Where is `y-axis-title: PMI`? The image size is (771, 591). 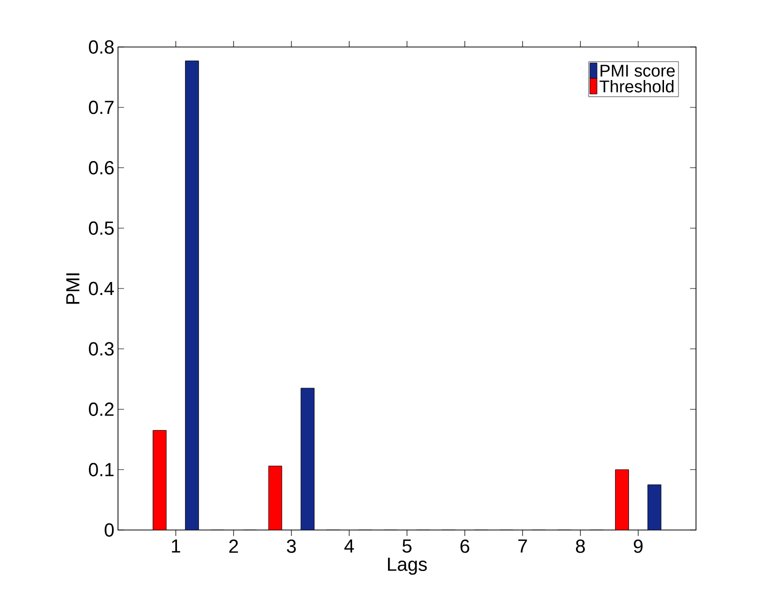 y-axis-title: PMI is located at coordinates (73, 288).